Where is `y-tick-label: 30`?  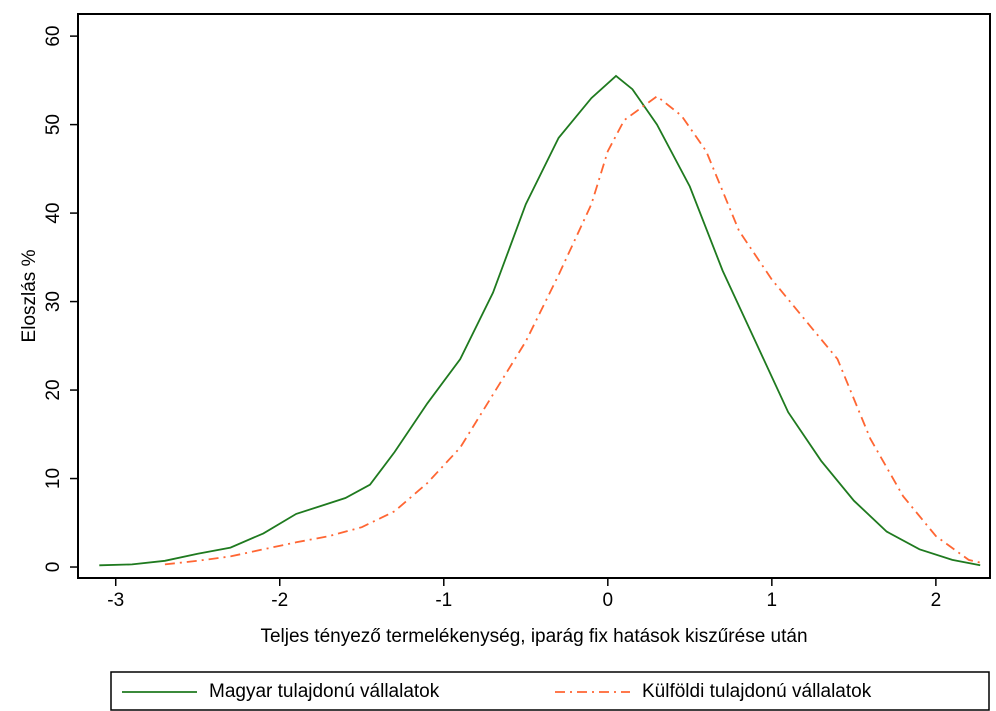
y-tick-label: 30 is located at coordinates (53, 301).